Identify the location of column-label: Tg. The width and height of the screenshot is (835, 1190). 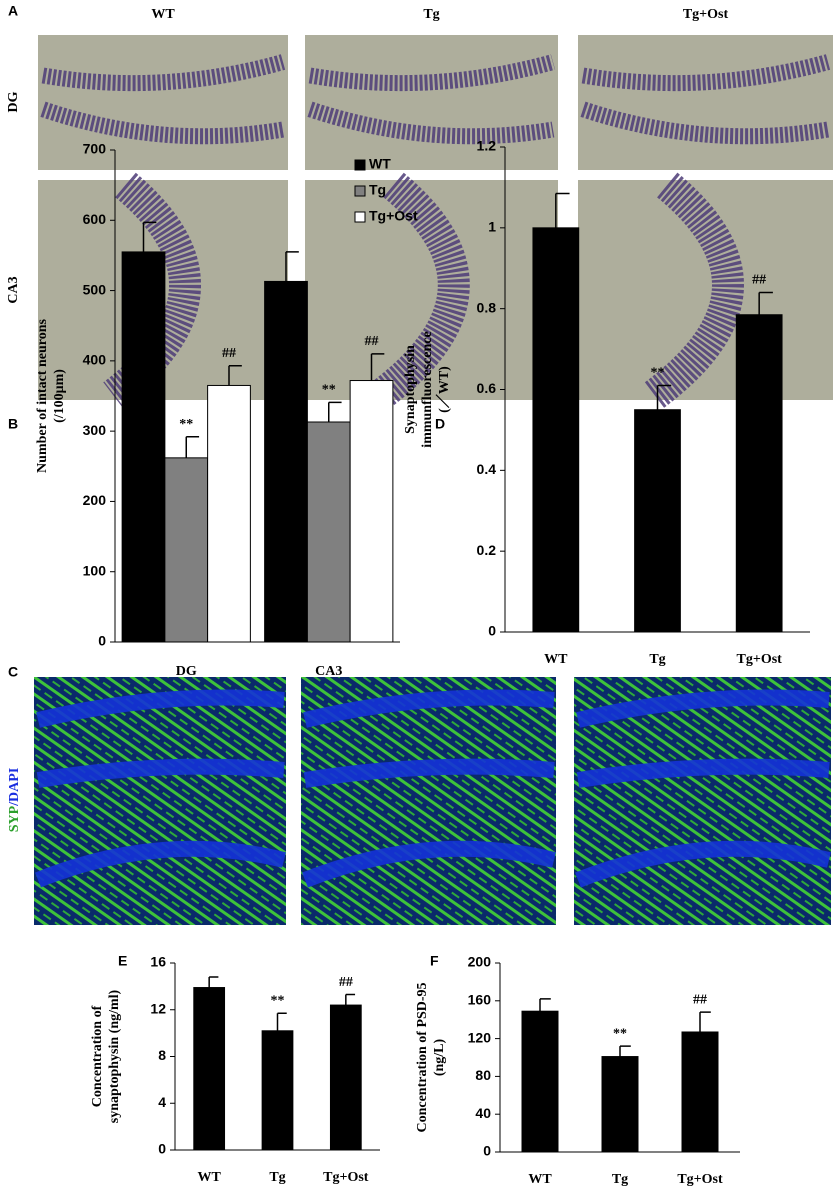
(431, 14).